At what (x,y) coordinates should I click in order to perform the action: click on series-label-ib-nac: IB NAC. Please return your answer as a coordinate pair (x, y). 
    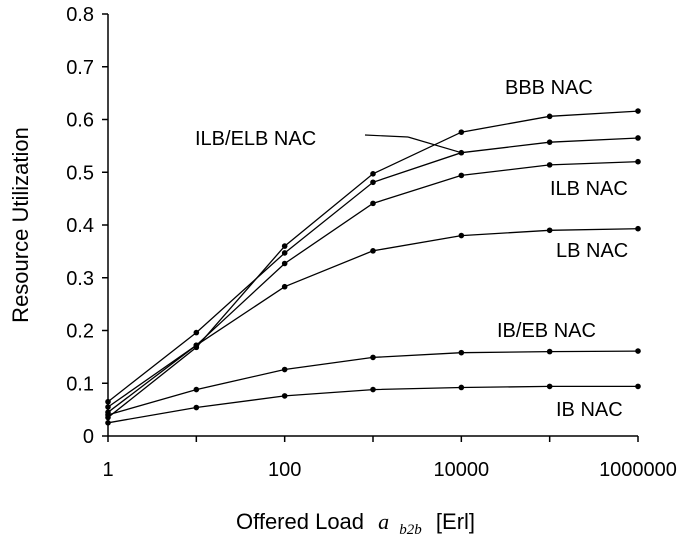
    Looking at the image, I should click on (589, 410).